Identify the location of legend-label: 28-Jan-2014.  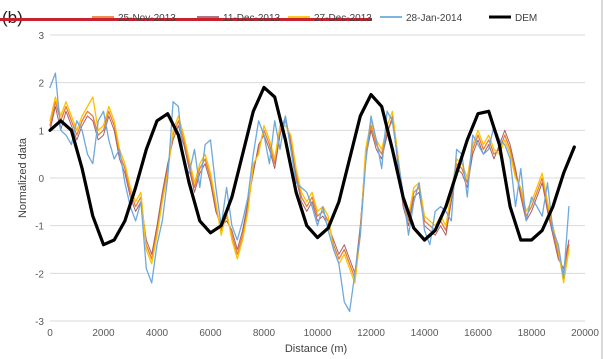
(434, 18).